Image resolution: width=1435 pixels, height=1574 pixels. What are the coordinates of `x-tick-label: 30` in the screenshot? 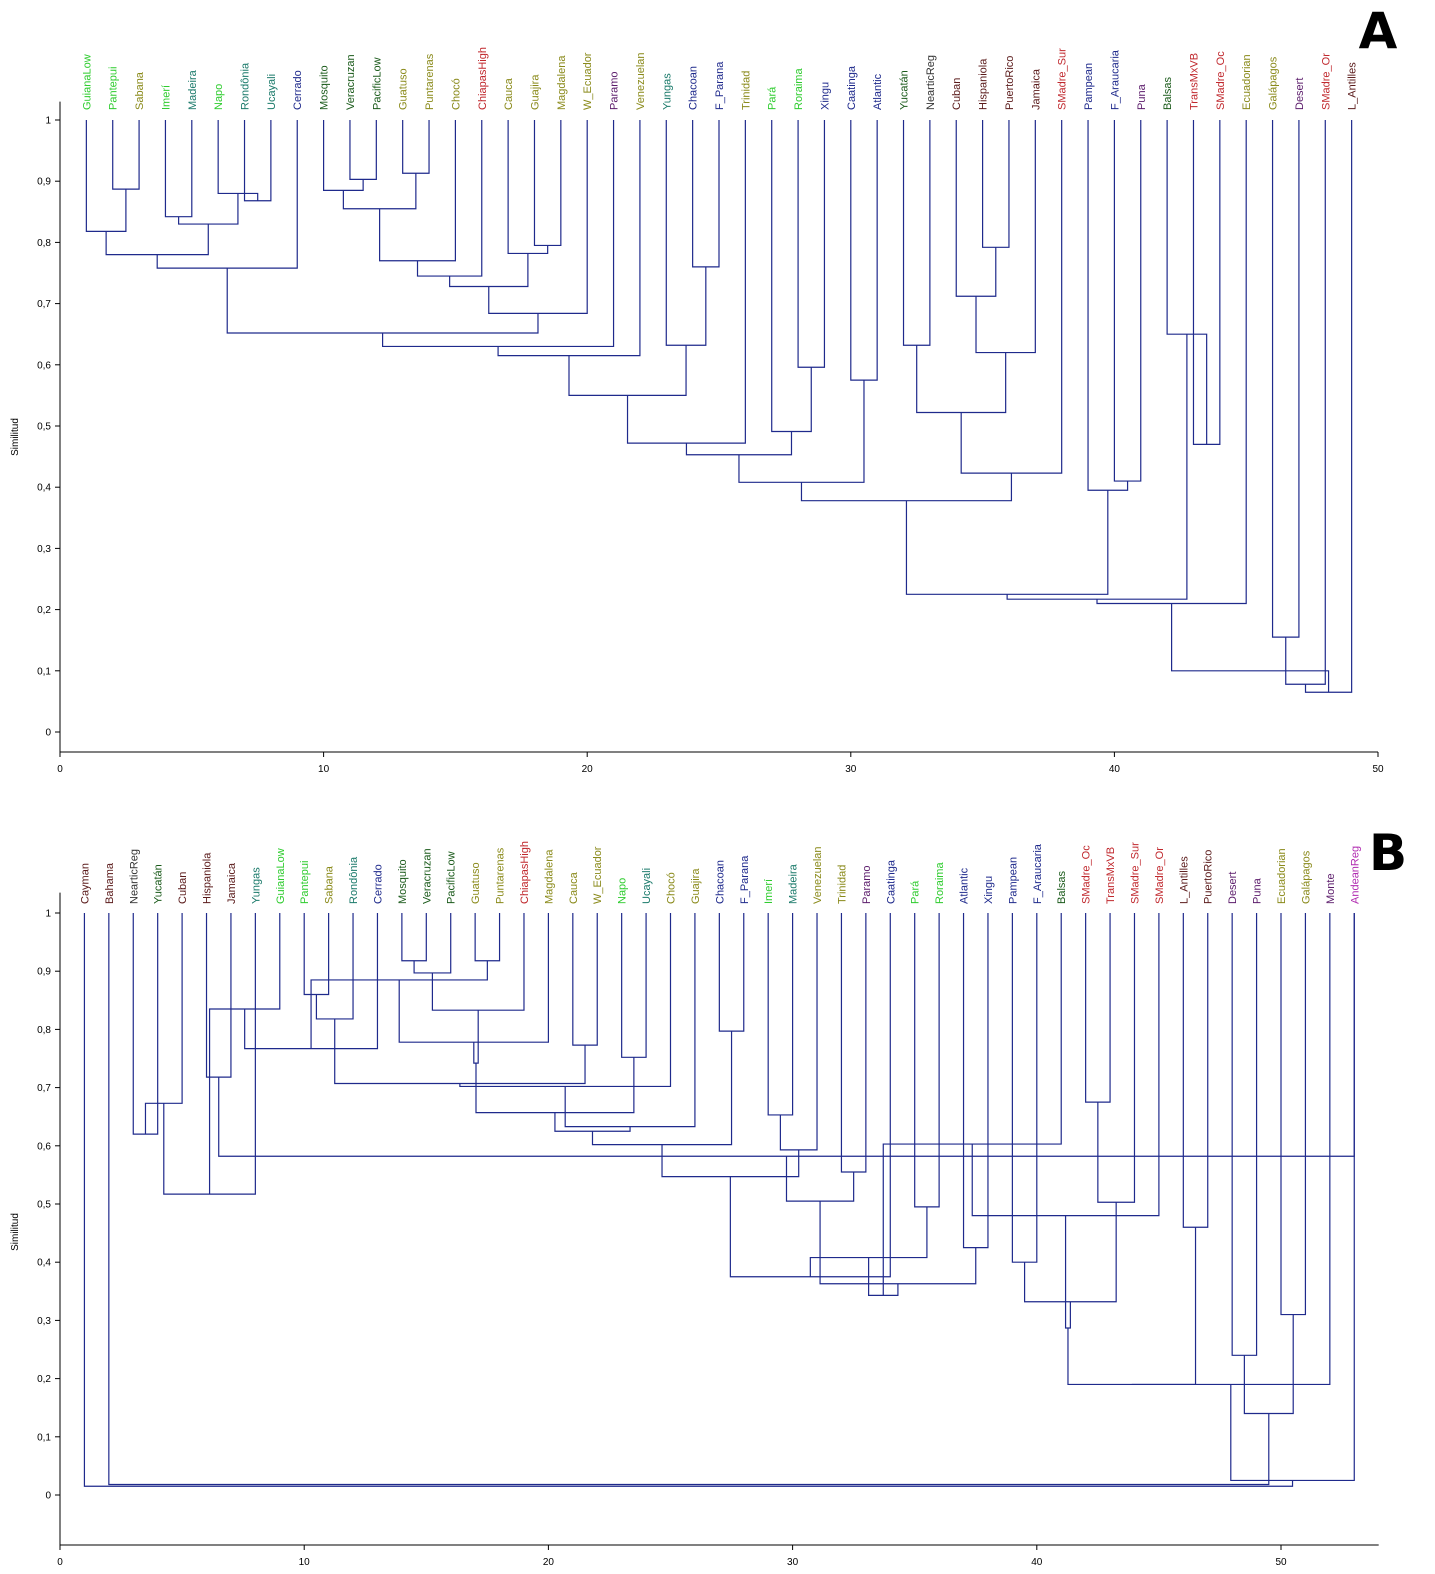 It's located at (793, 1562).